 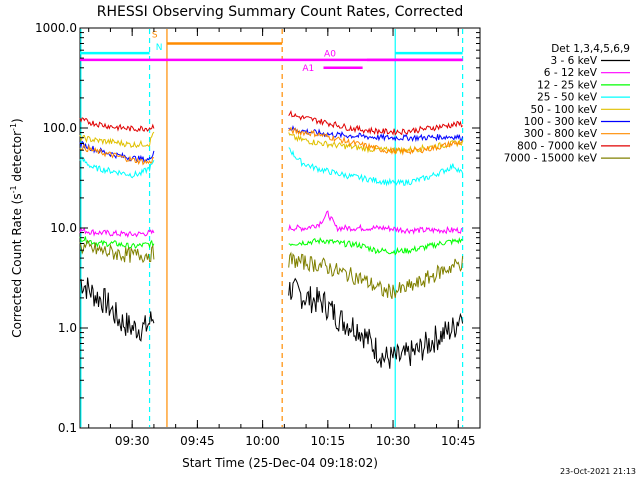 I want to click on y-tick-label: 100.0, so click(x=60, y=128).